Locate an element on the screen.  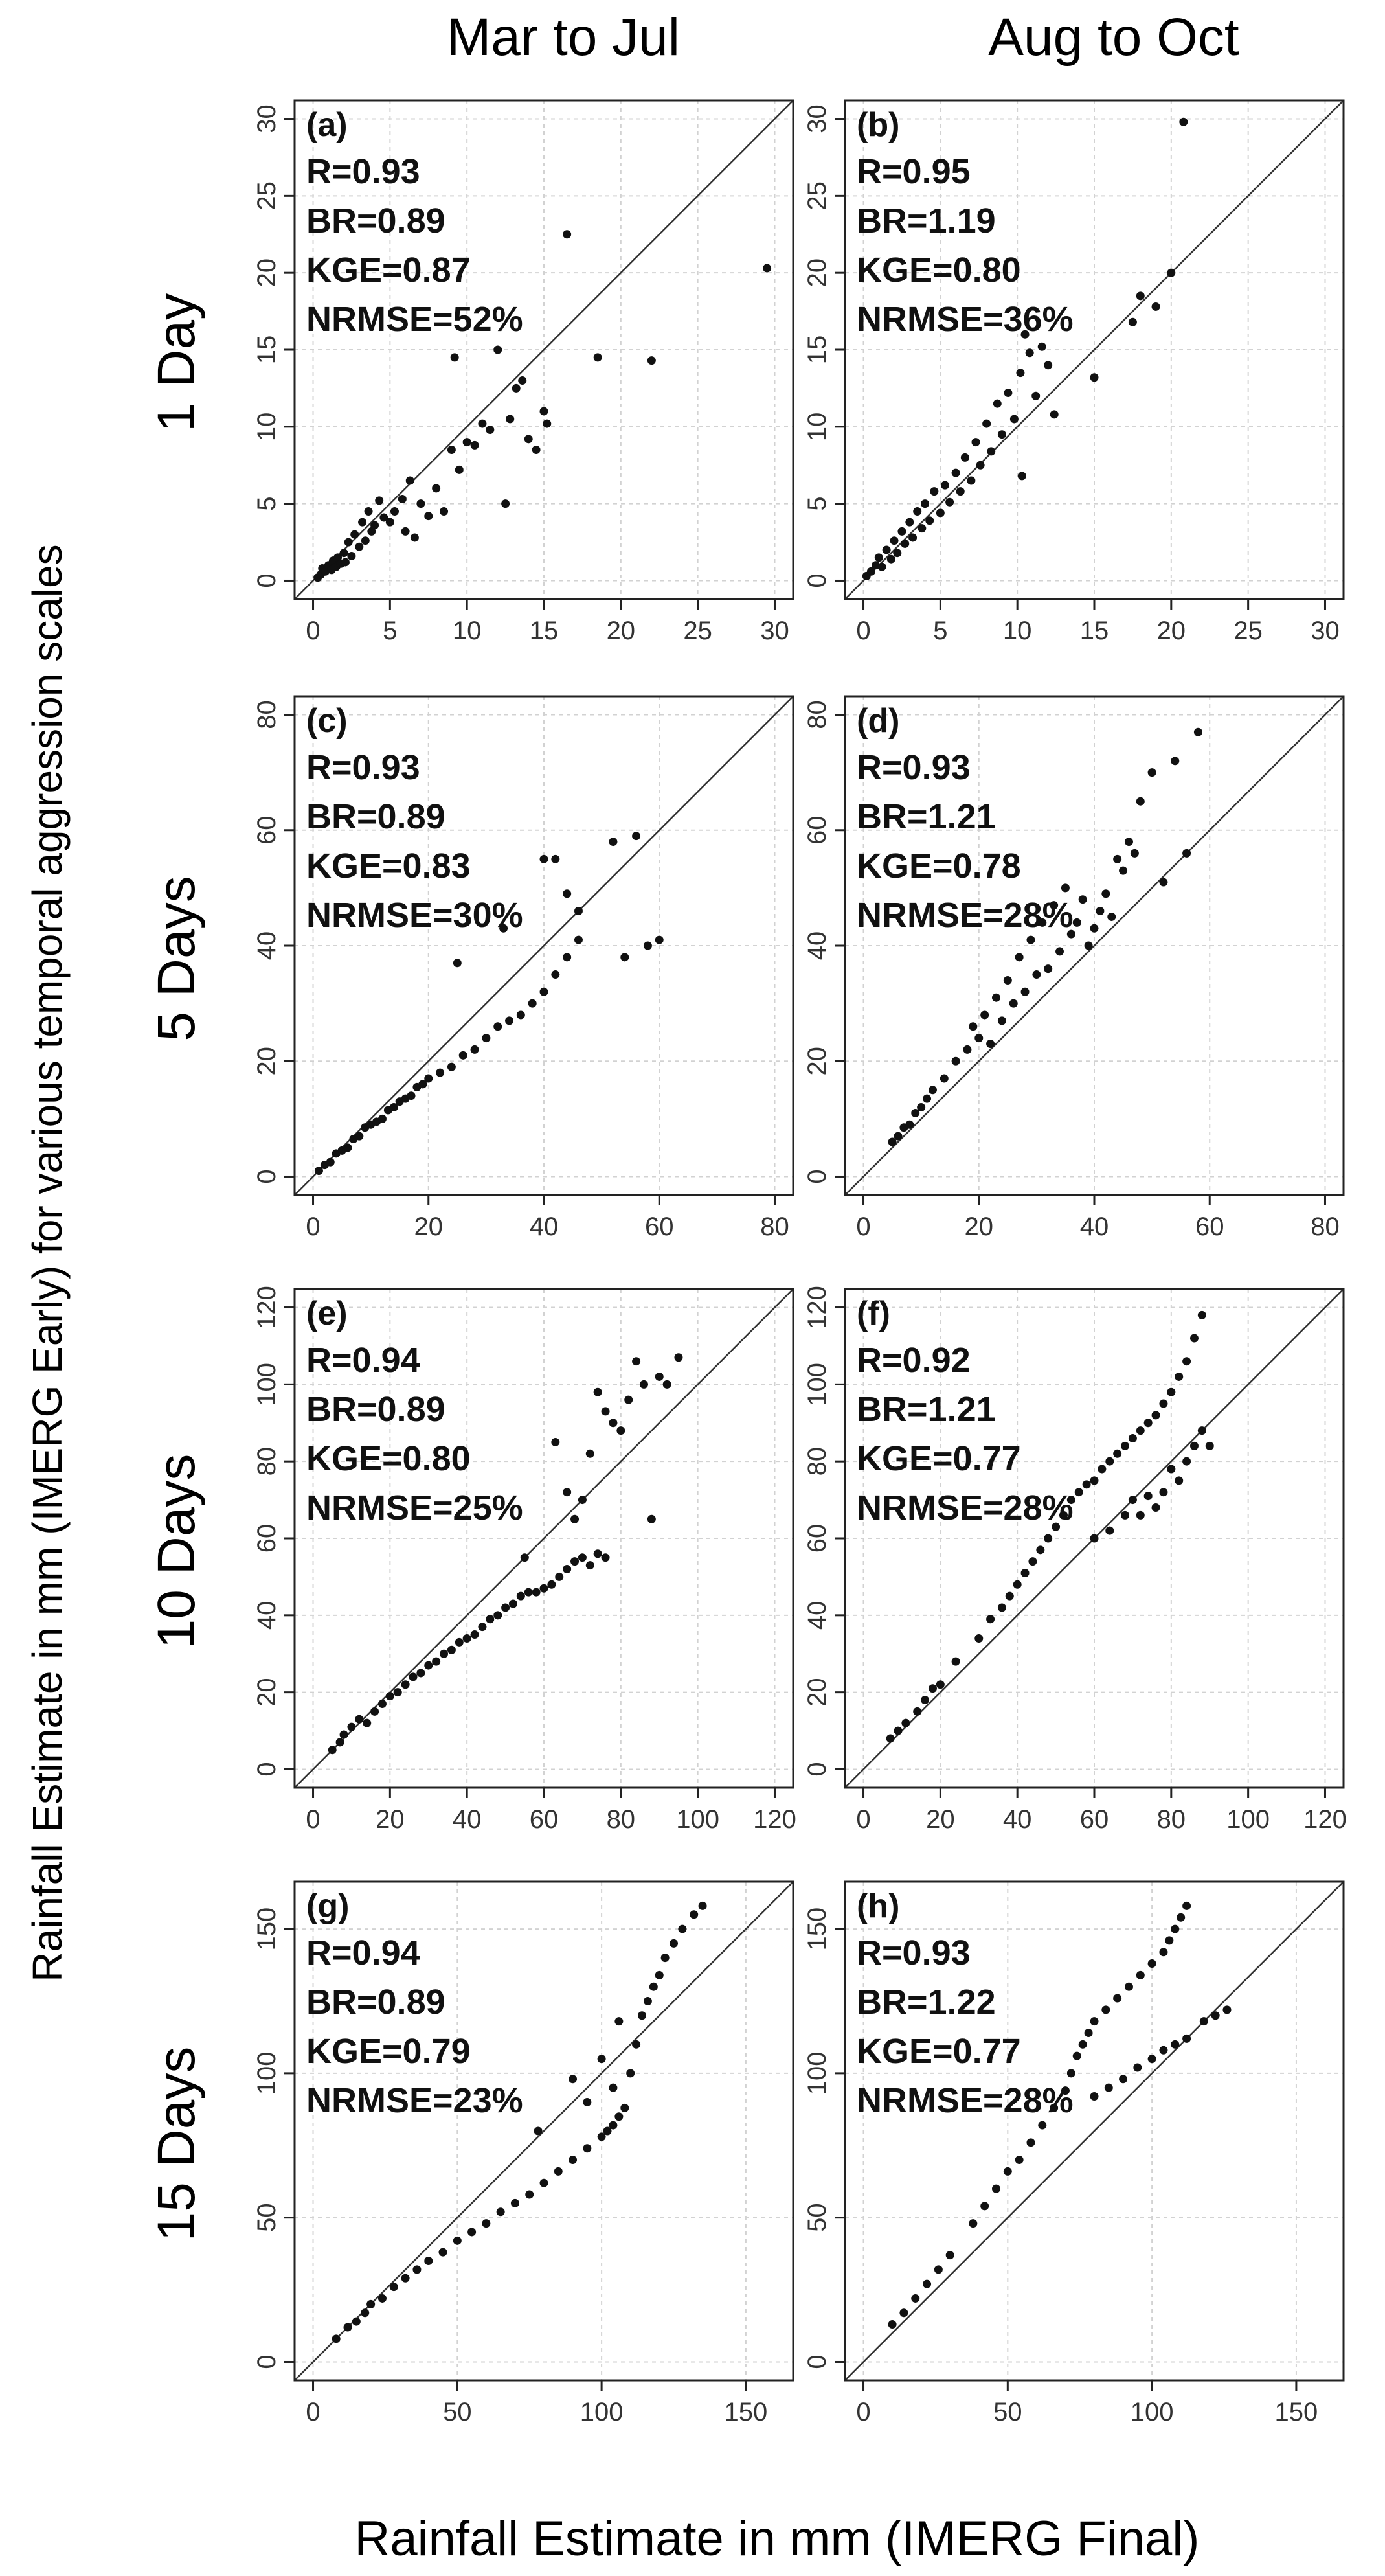
stat-label: KGE=0.83 is located at coordinates (389, 866).